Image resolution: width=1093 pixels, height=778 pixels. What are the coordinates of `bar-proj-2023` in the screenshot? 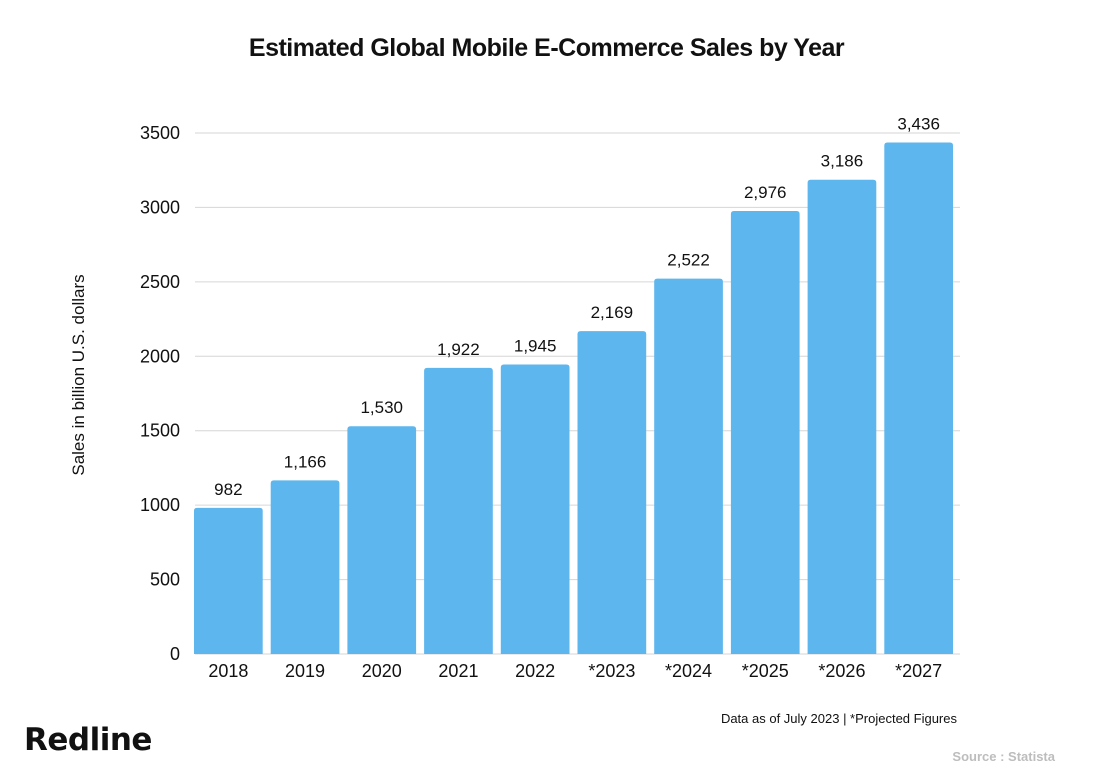 It's located at (612, 492).